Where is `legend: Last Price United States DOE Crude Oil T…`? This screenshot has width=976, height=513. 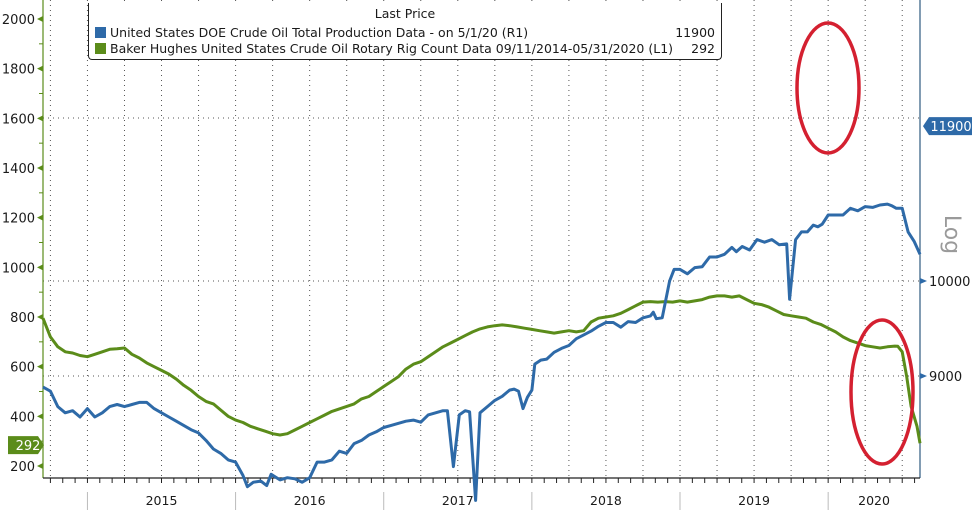 legend: Last Price United States DOE Crude Oil T… is located at coordinates (405, 31).